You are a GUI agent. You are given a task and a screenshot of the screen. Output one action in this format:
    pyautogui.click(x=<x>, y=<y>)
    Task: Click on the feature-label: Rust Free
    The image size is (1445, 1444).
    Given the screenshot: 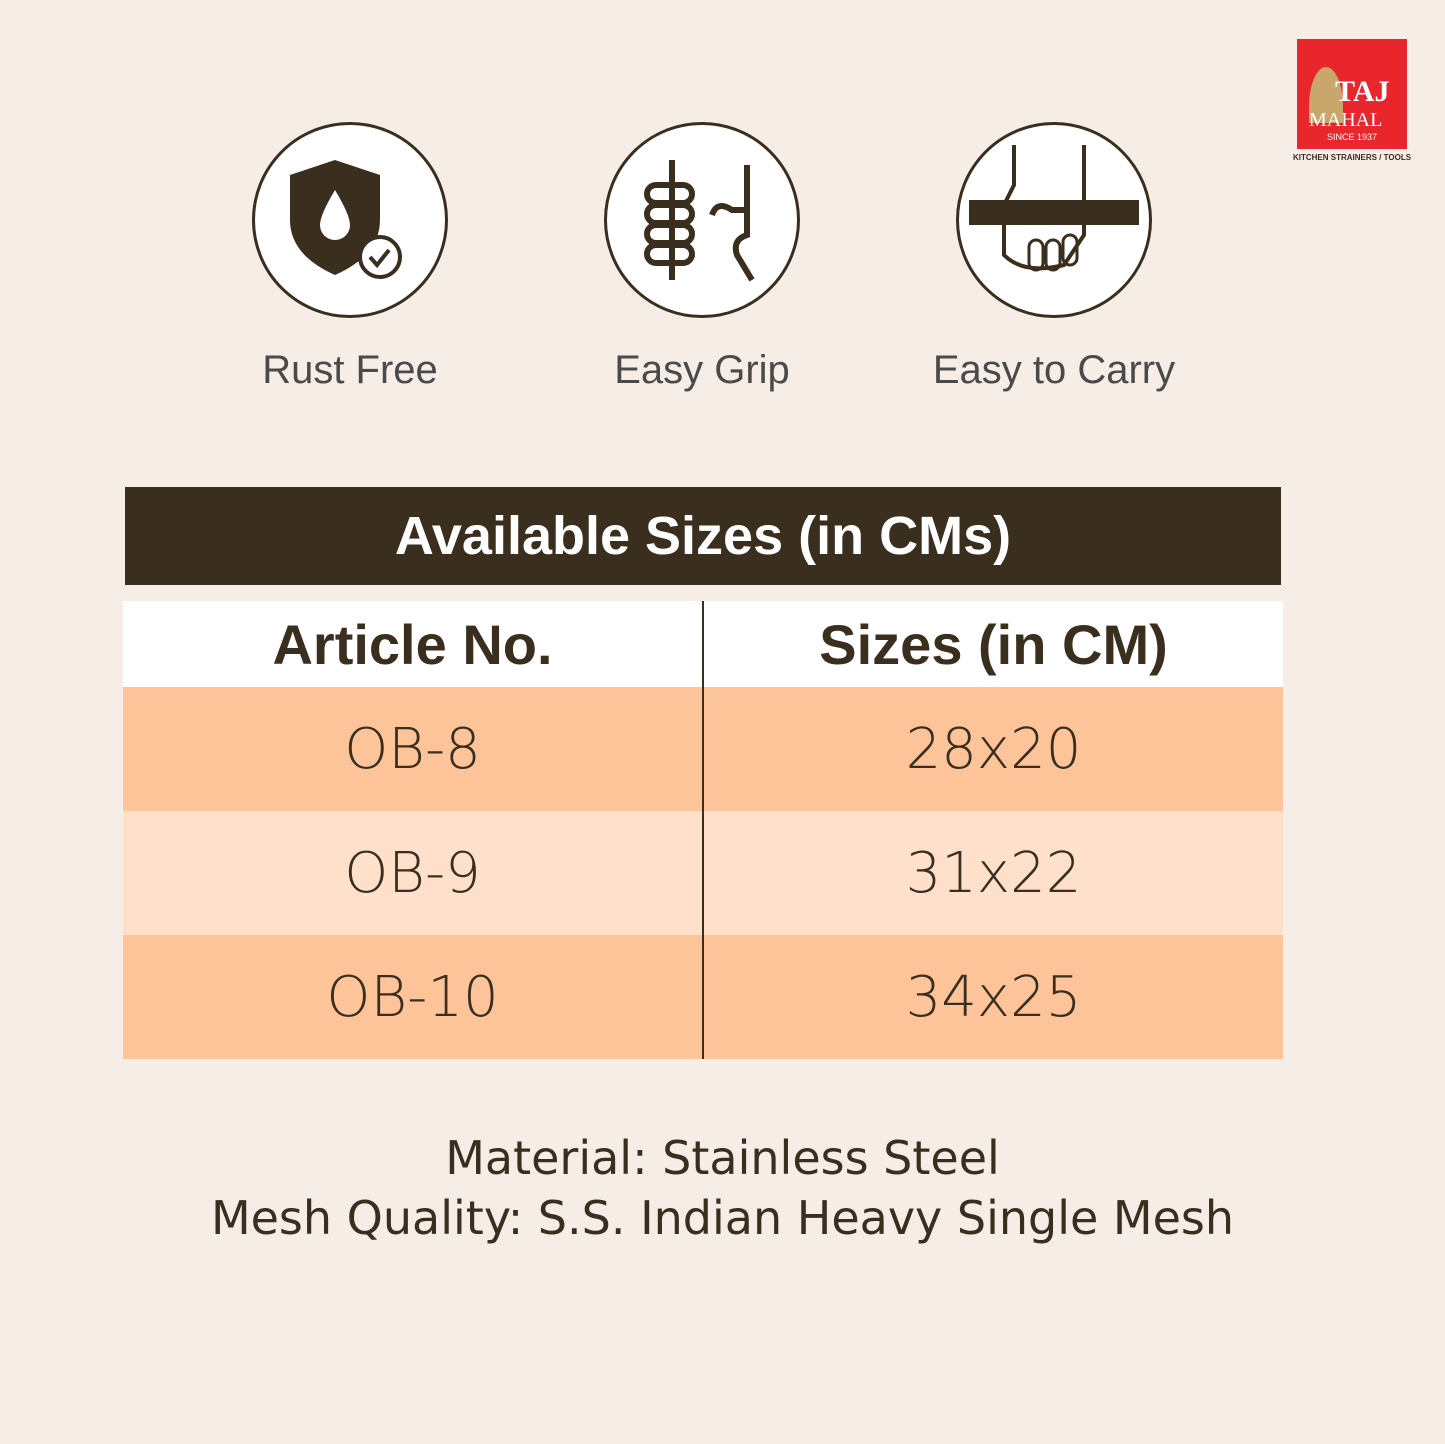 What is the action you would take?
    pyautogui.click(x=350, y=370)
    